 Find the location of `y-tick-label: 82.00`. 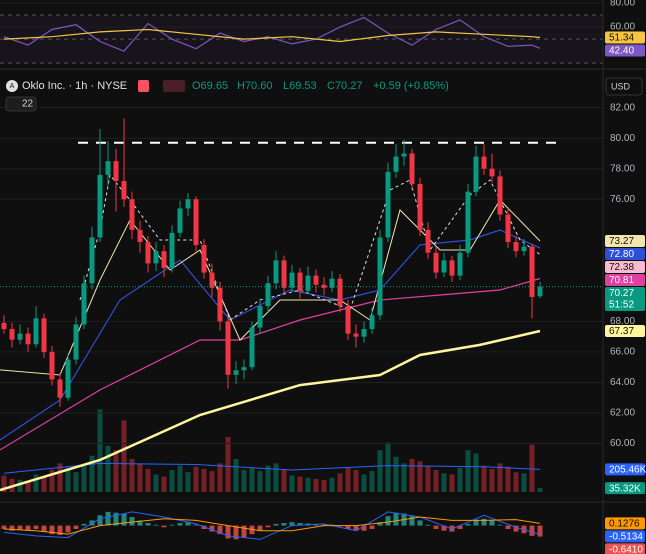

y-tick-label: 82.00 is located at coordinates (622, 107).